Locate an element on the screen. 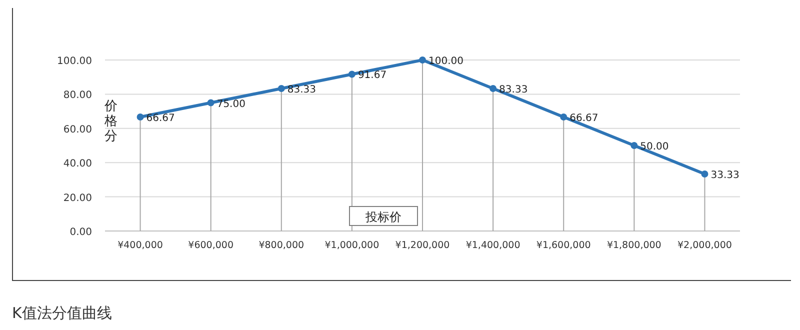 The image size is (800, 330). x-tick-label: ¥1,200,000 is located at coordinates (422, 245).